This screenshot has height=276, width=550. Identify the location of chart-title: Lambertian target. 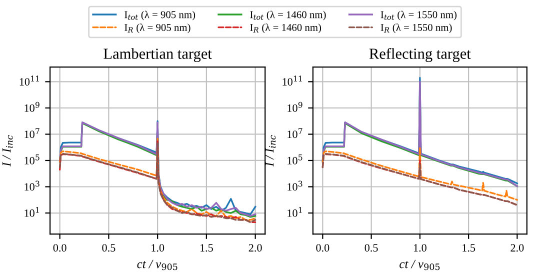
(158, 55).